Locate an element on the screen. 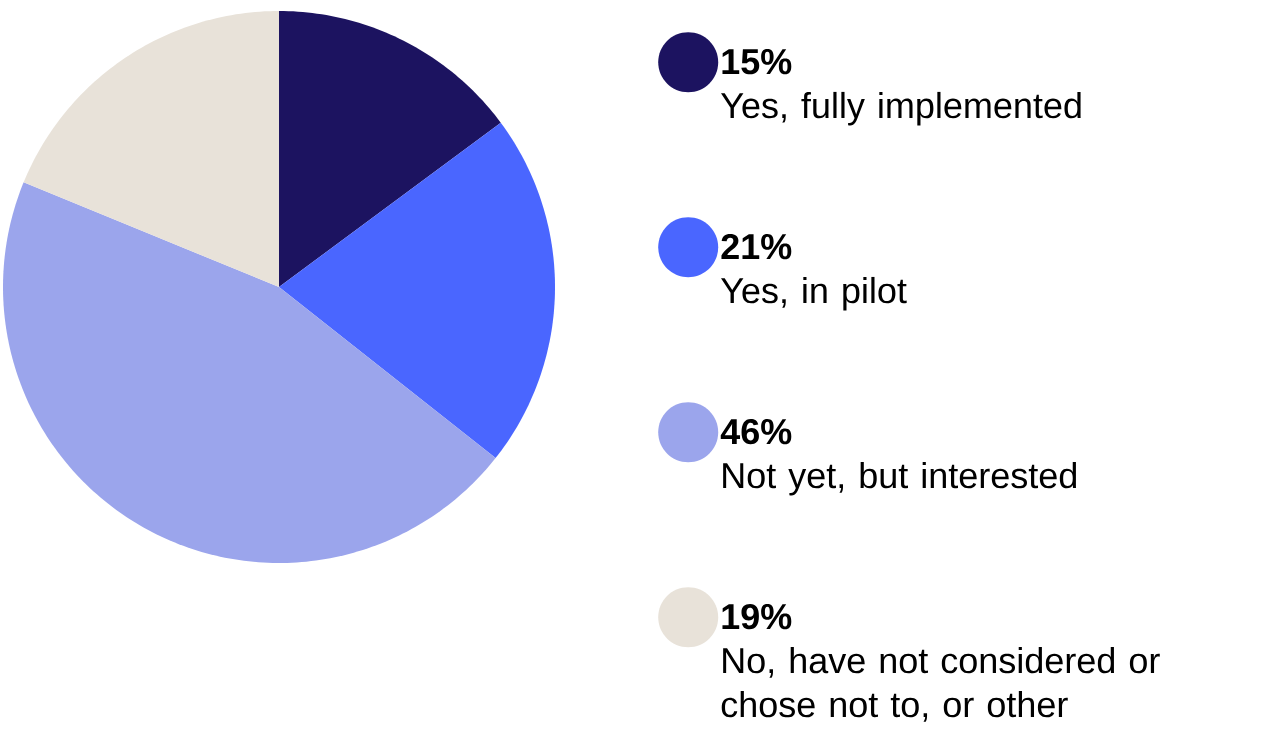 This screenshot has width=1266, height=732. legend-label: Yes, fully implemented is located at coordinates (900, 108).